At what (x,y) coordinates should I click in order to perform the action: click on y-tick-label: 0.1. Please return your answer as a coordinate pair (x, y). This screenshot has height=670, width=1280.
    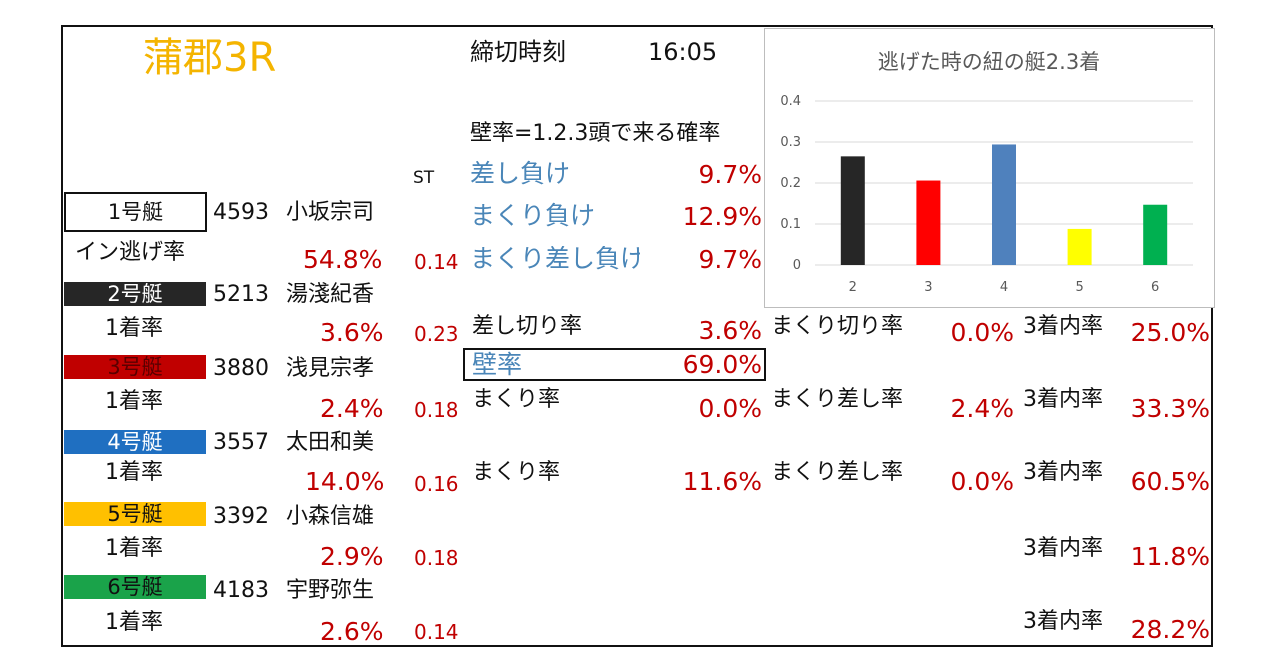
    Looking at the image, I should click on (790, 224).